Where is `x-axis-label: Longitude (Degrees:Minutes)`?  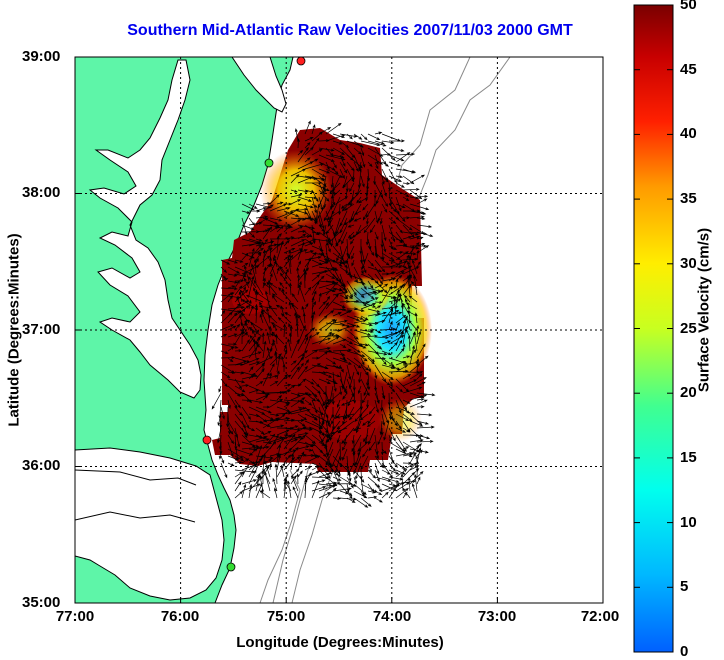 x-axis-label: Longitude (Degrees:Minutes) is located at coordinates (340, 642).